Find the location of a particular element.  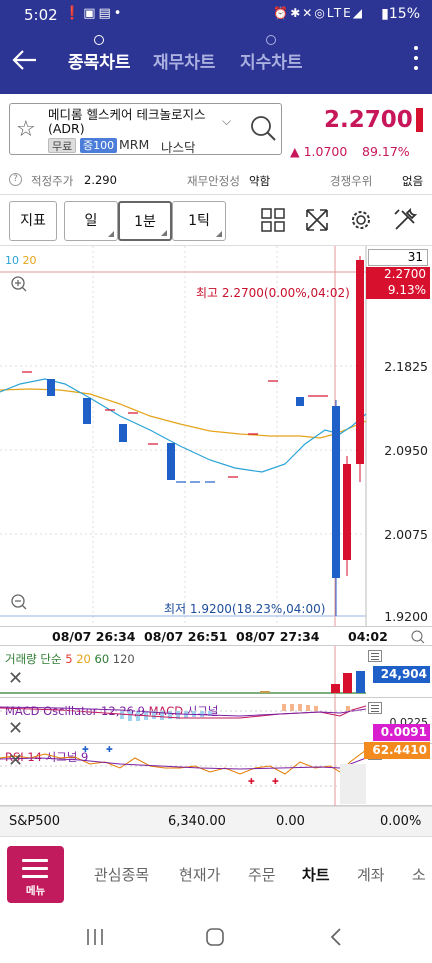

battery-level: ▮15% is located at coordinates (400, 14).